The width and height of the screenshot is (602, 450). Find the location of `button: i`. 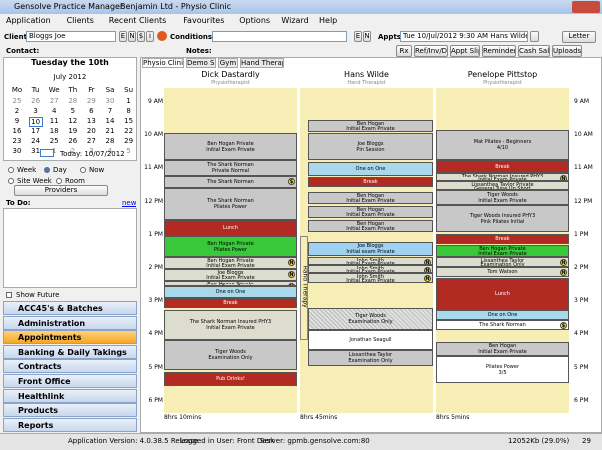

button: i is located at coordinates (150, 36).